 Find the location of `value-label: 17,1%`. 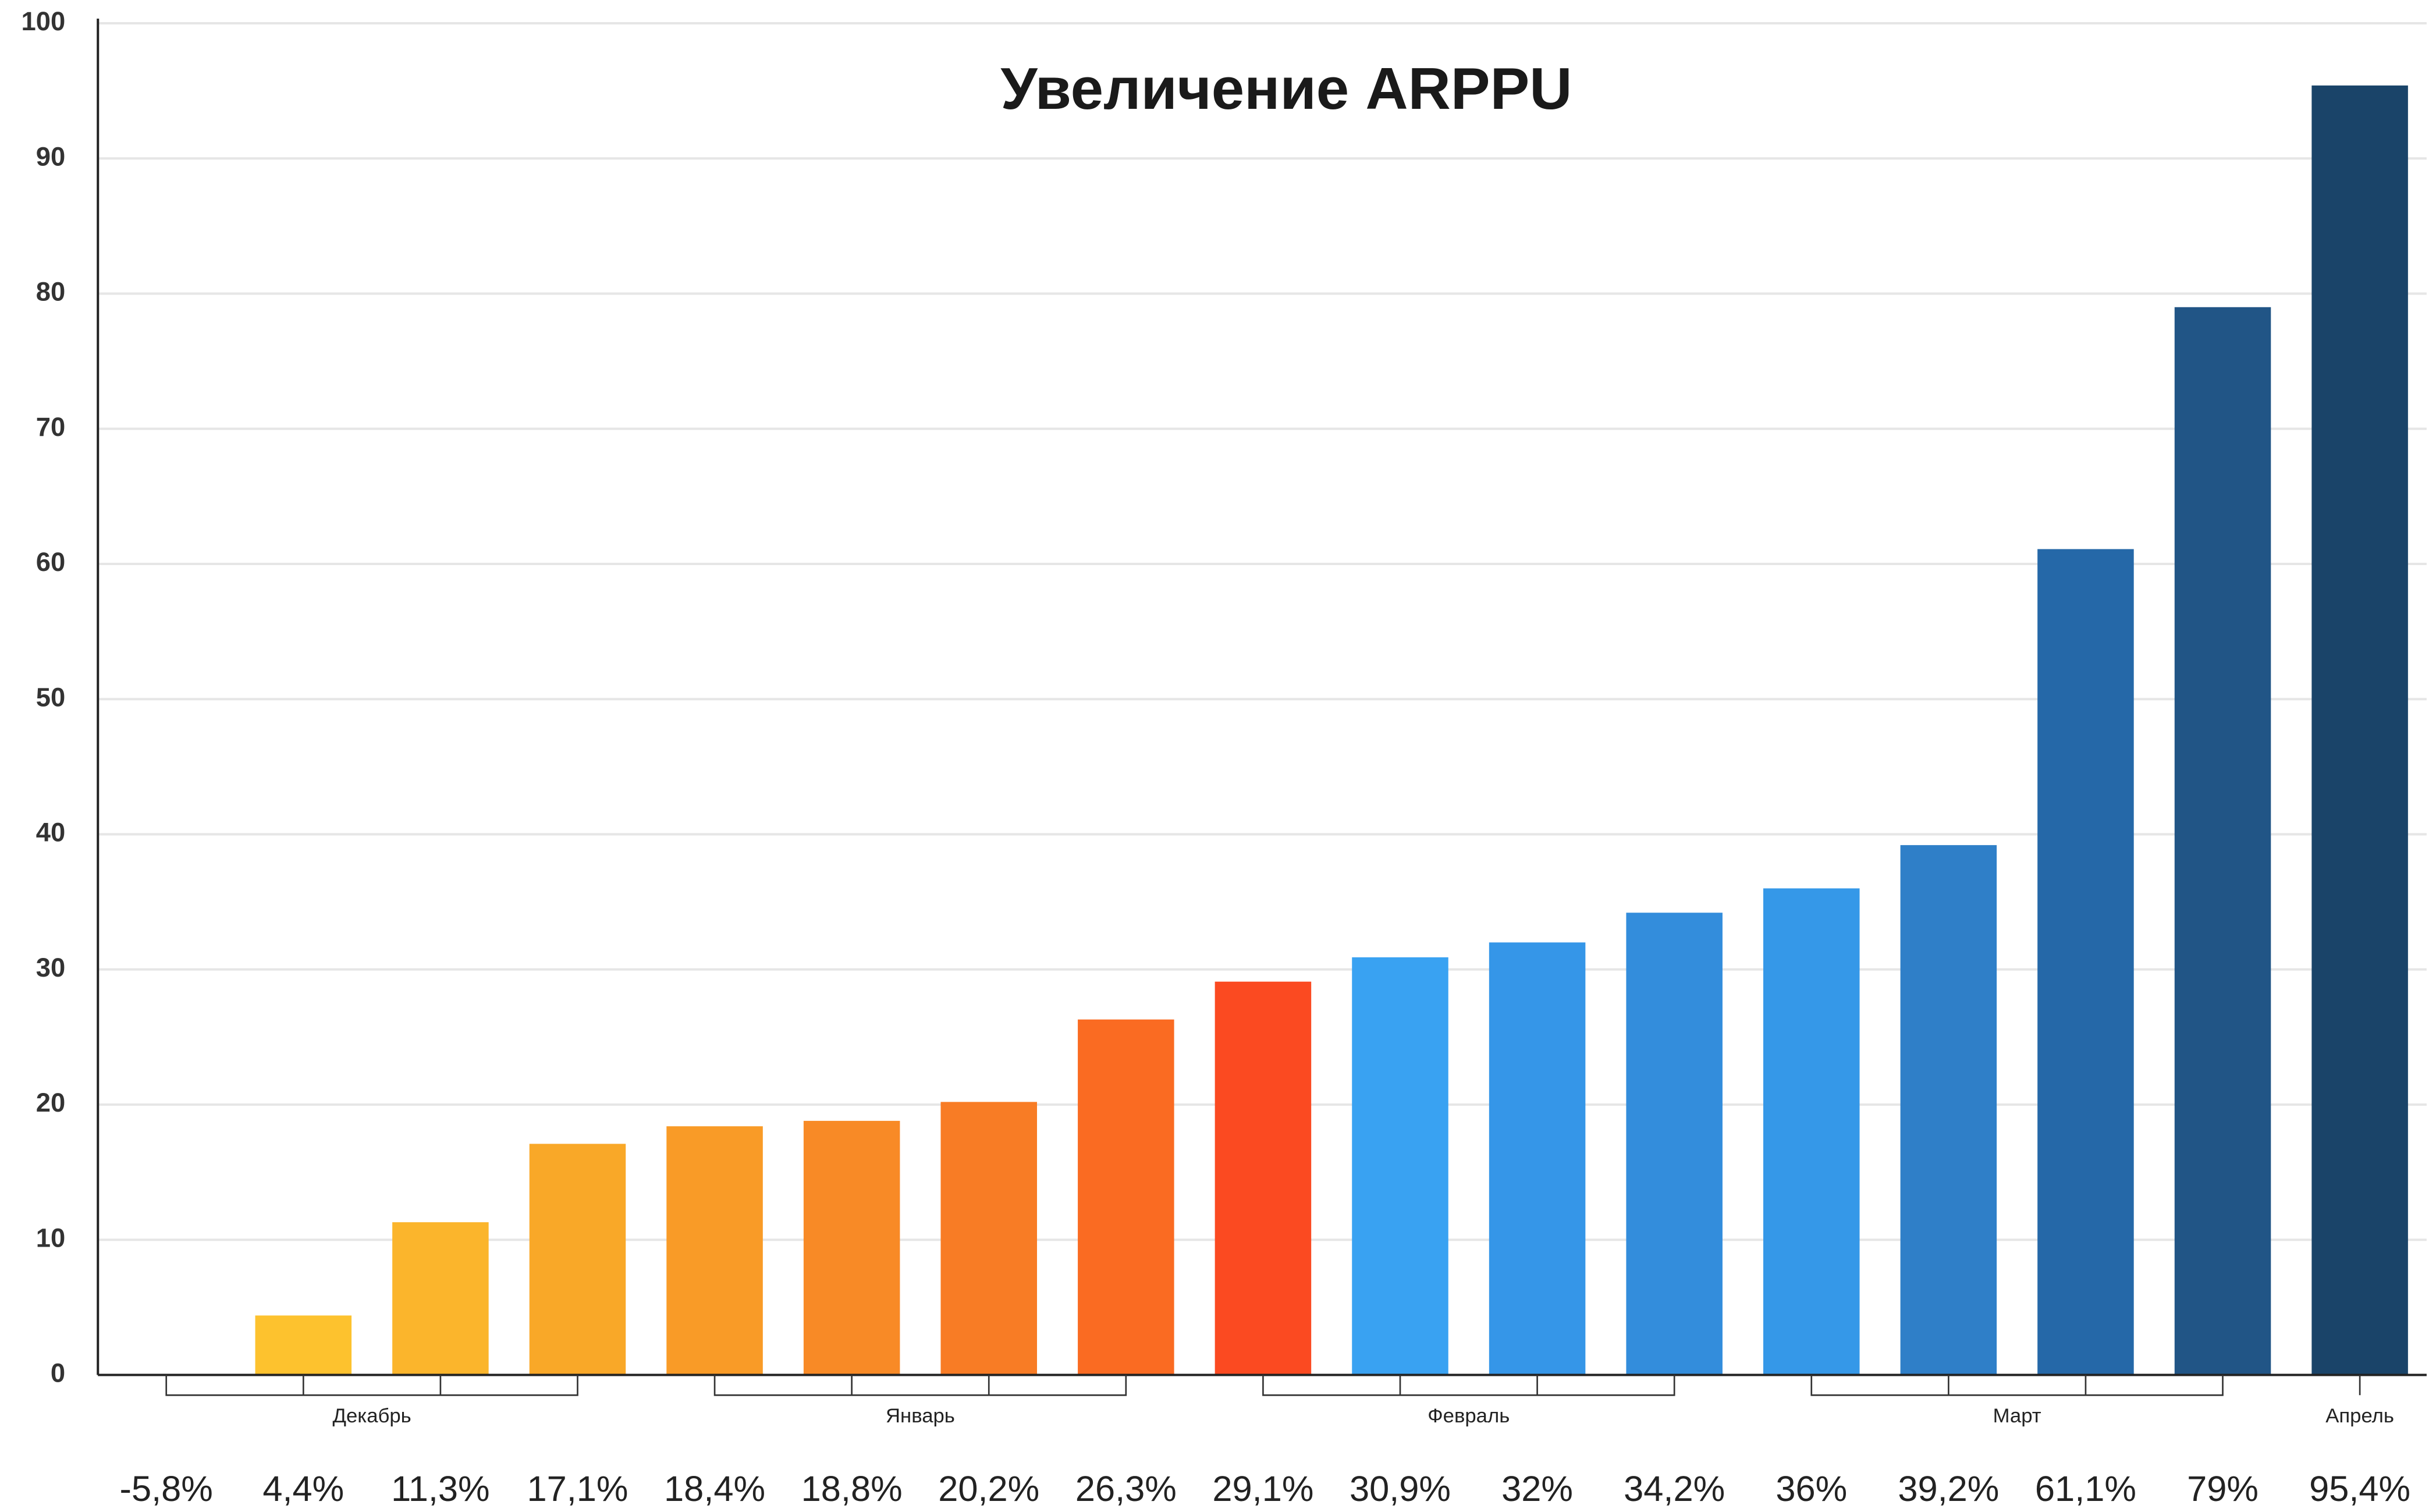

value-label: 17,1% is located at coordinates (577, 1489).